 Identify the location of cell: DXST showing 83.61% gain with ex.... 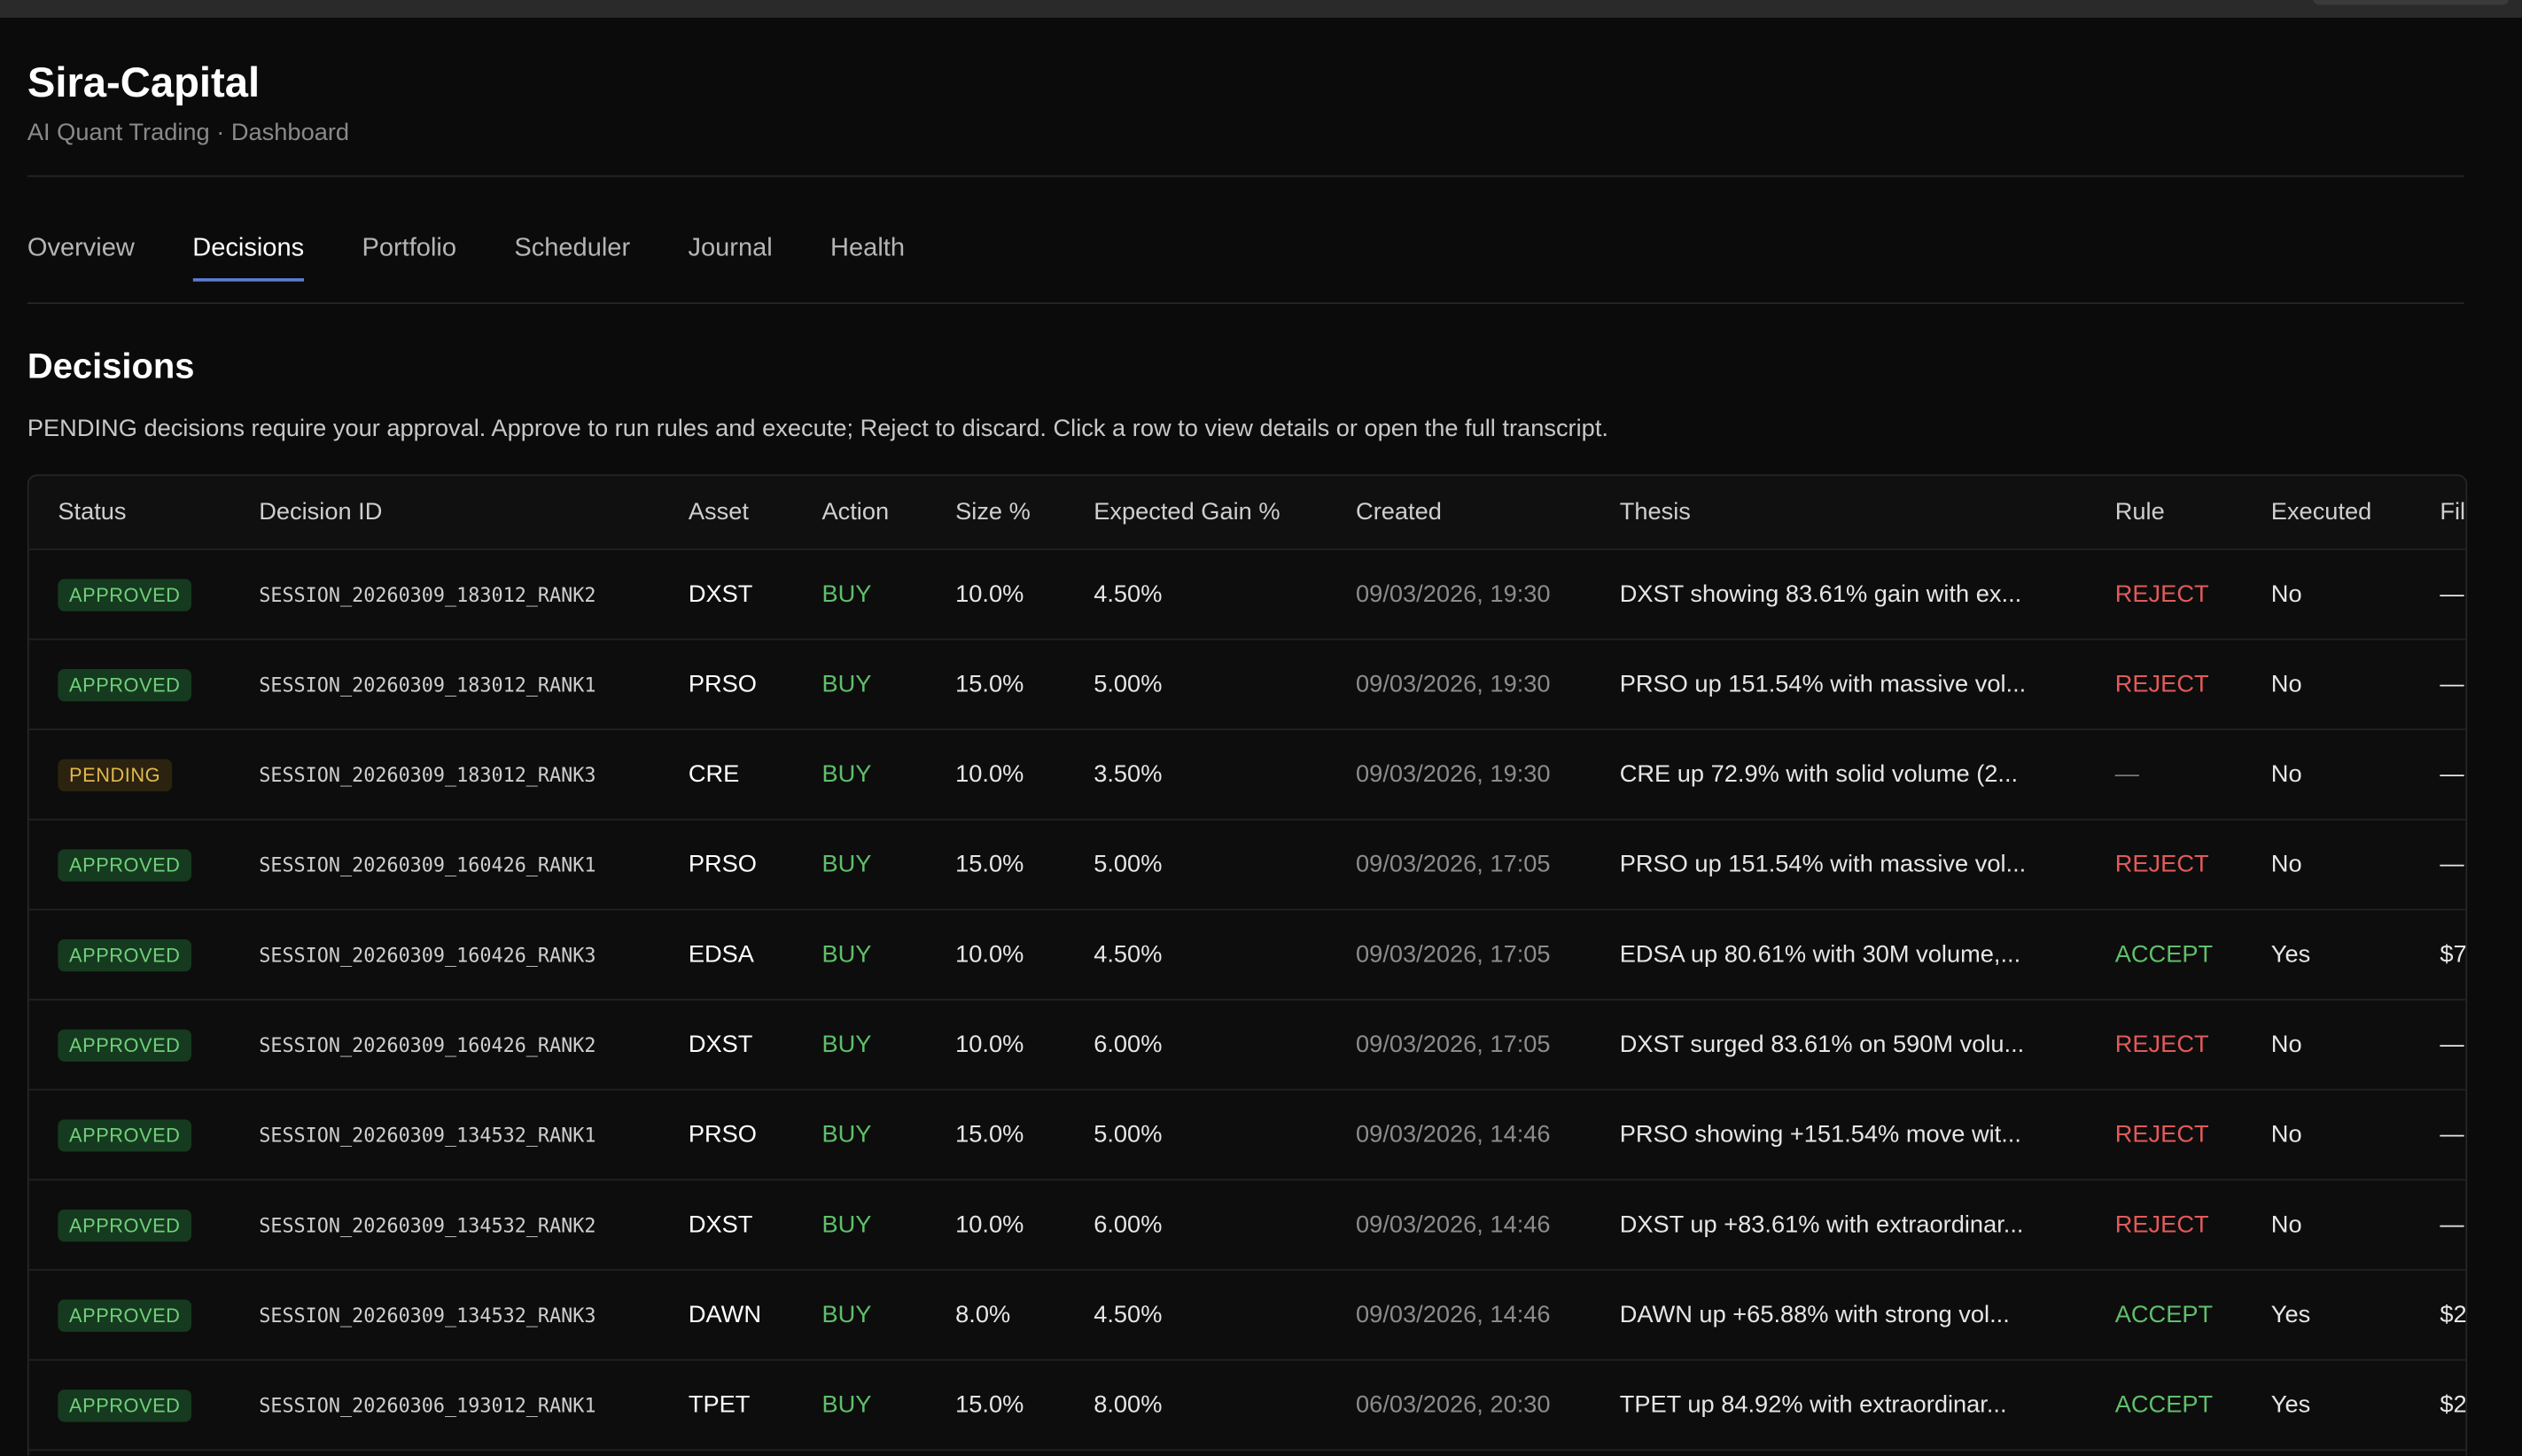
(1867, 594).